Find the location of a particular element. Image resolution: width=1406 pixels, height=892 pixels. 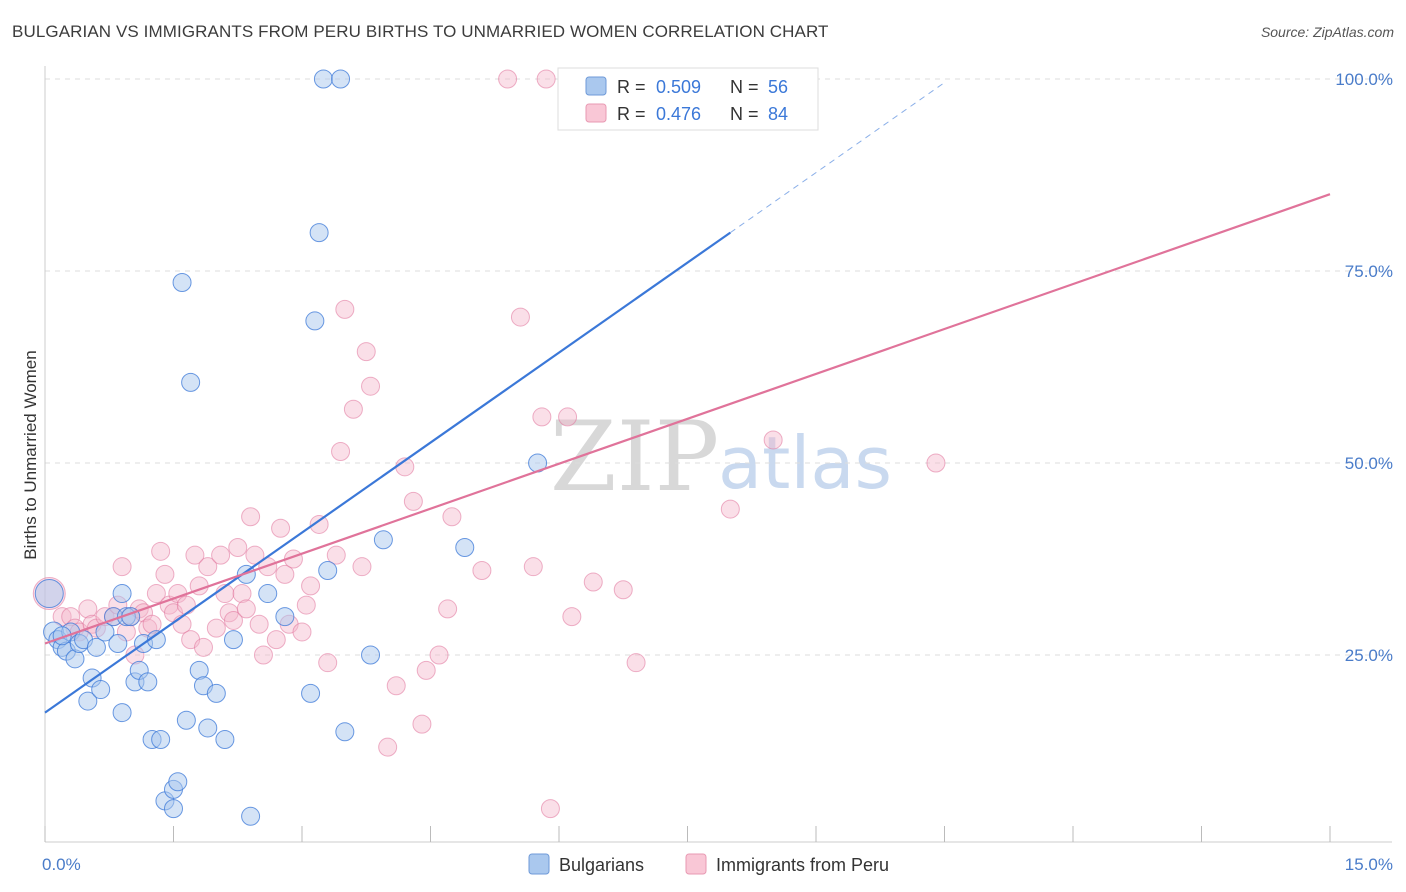

y-axis-label: Births to Unmarried Women is located at coordinates (30, 454).